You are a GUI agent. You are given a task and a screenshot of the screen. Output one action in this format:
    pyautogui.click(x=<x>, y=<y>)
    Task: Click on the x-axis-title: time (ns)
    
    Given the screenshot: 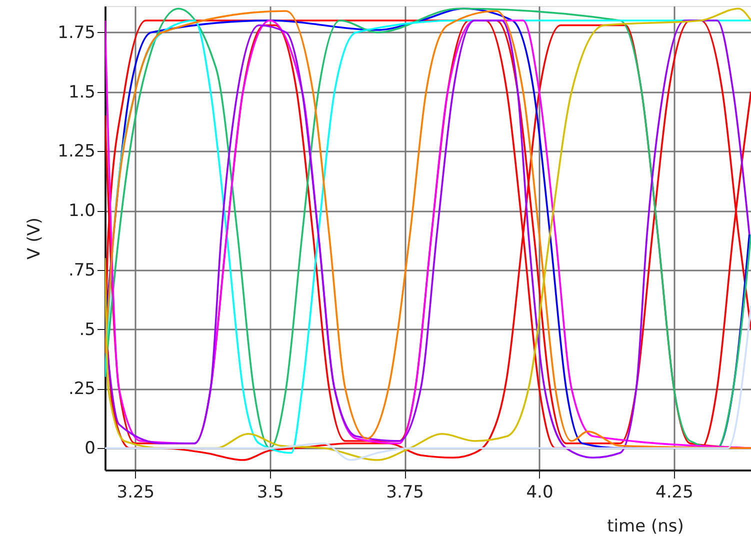 What is the action you would take?
    pyautogui.click(x=645, y=526)
    